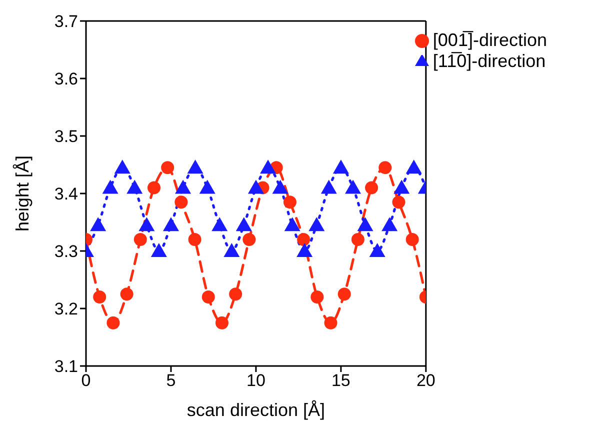 This screenshot has height=434, width=595. Describe the element at coordinates (86, 380) in the screenshot. I see `x-tick-label: 0` at that location.